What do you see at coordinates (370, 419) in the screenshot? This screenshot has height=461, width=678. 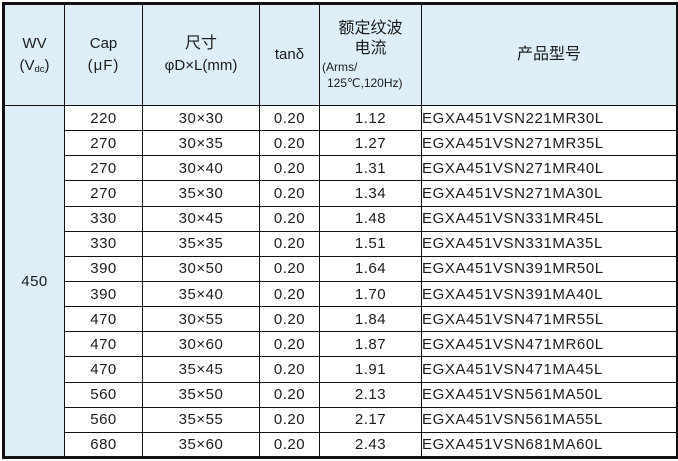 I see `ripple-cell: 2.17` at bounding box center [370, 419].